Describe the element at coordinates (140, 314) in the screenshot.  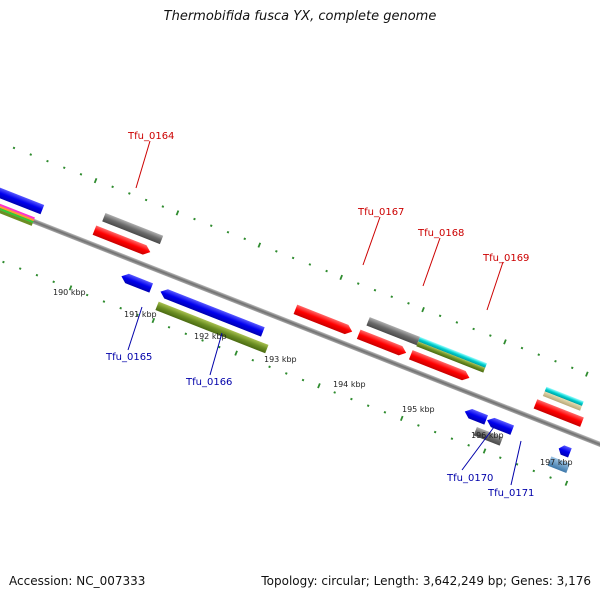
I see `kbp-label-191: 191 kbp` at that location.